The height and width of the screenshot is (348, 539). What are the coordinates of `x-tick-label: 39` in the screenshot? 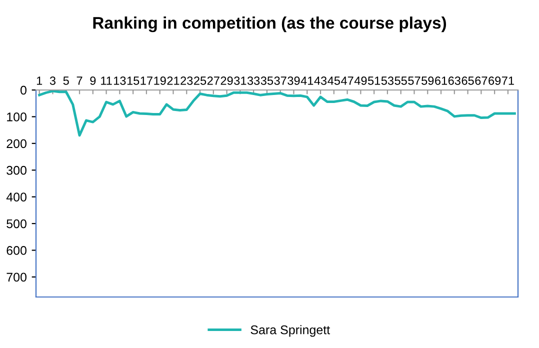 It's located at (294, 80).